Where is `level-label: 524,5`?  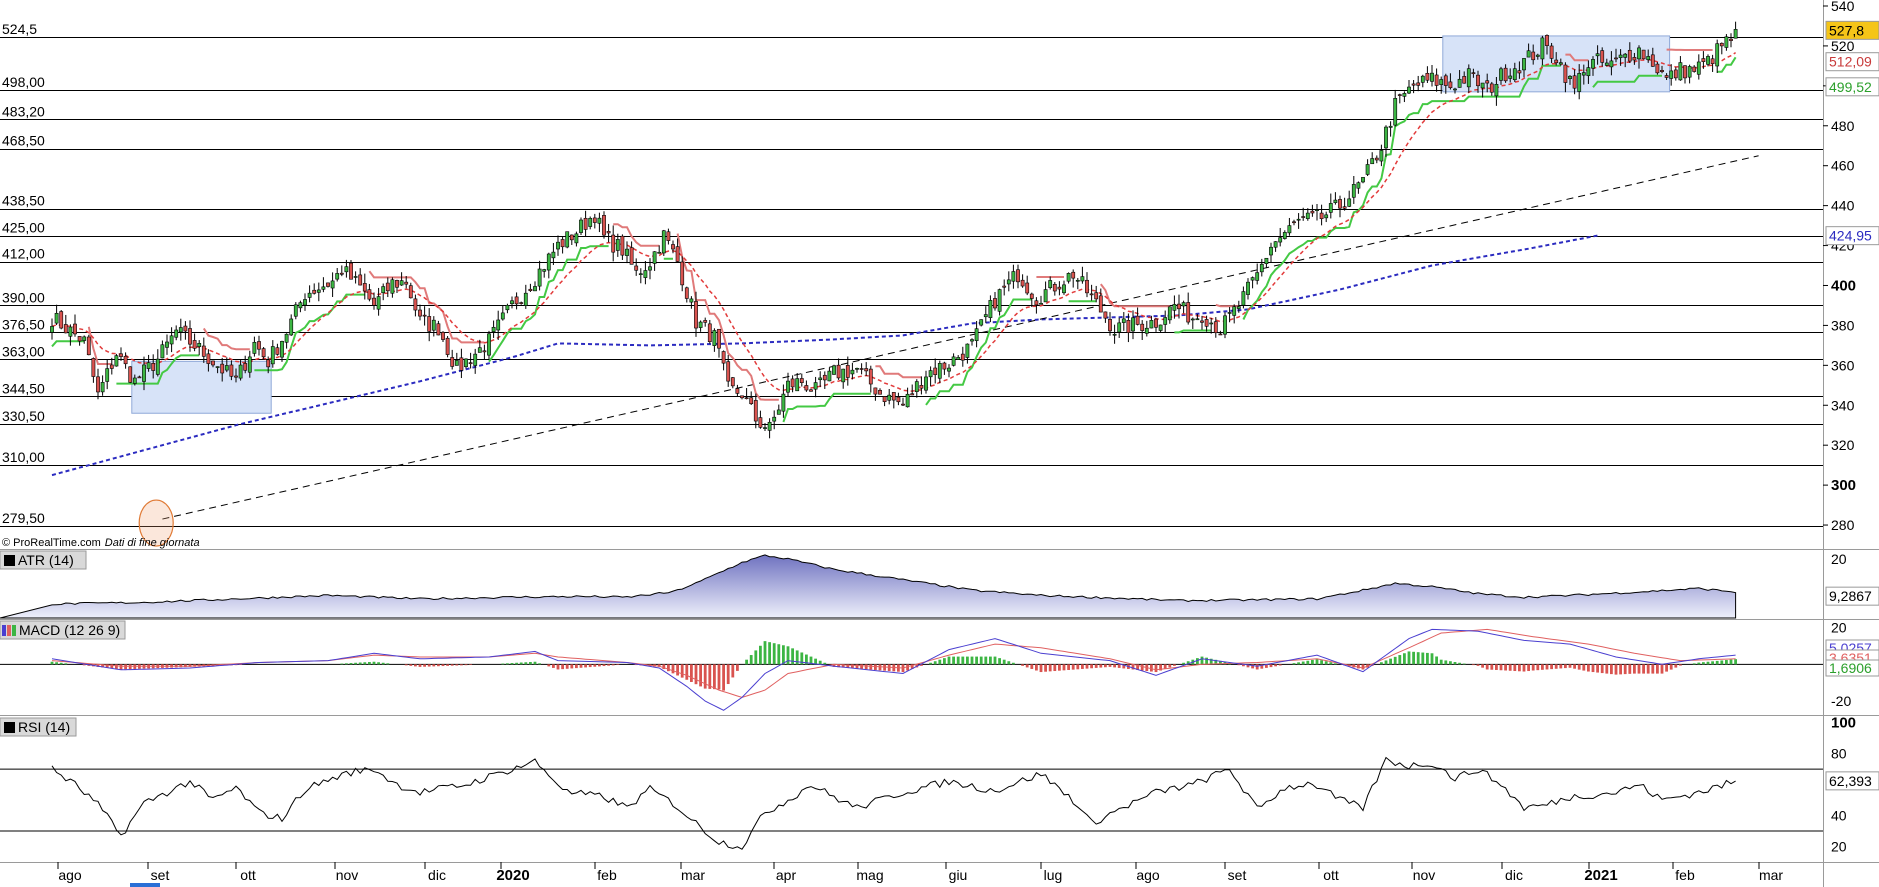
level-label: 524,5 is located at coordinates (19, 29).